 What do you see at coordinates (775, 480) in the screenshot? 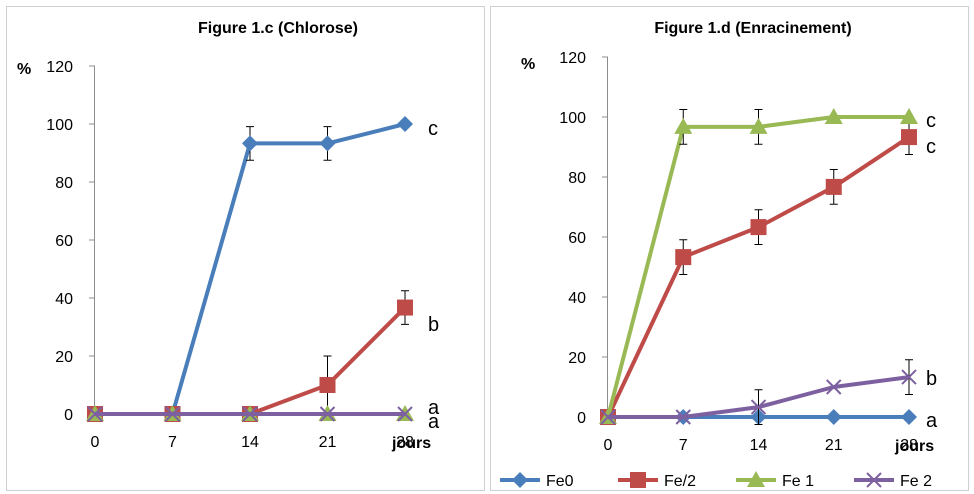
I see `legend-item-fe-1: Fe 1` at bounding box center [775, 480].